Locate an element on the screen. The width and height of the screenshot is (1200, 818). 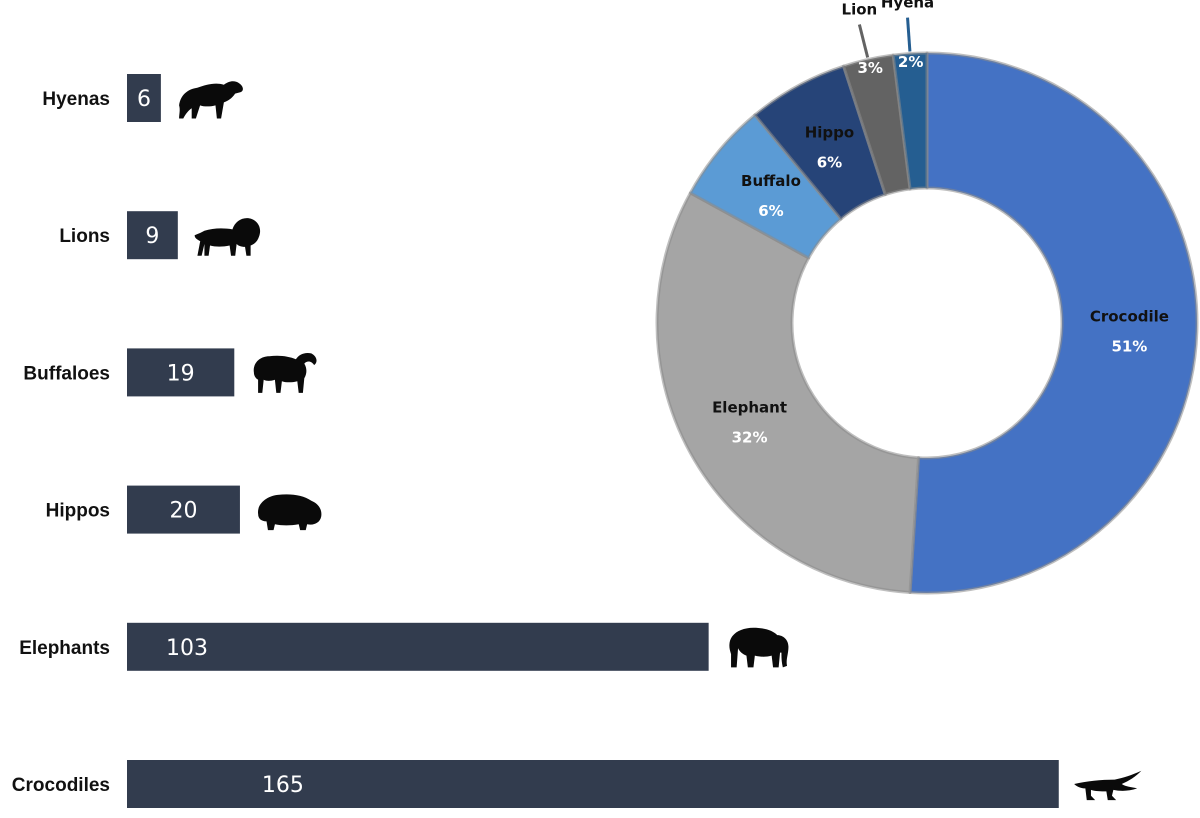
category-label: Crocodiles is located at coordinates (61, 785).